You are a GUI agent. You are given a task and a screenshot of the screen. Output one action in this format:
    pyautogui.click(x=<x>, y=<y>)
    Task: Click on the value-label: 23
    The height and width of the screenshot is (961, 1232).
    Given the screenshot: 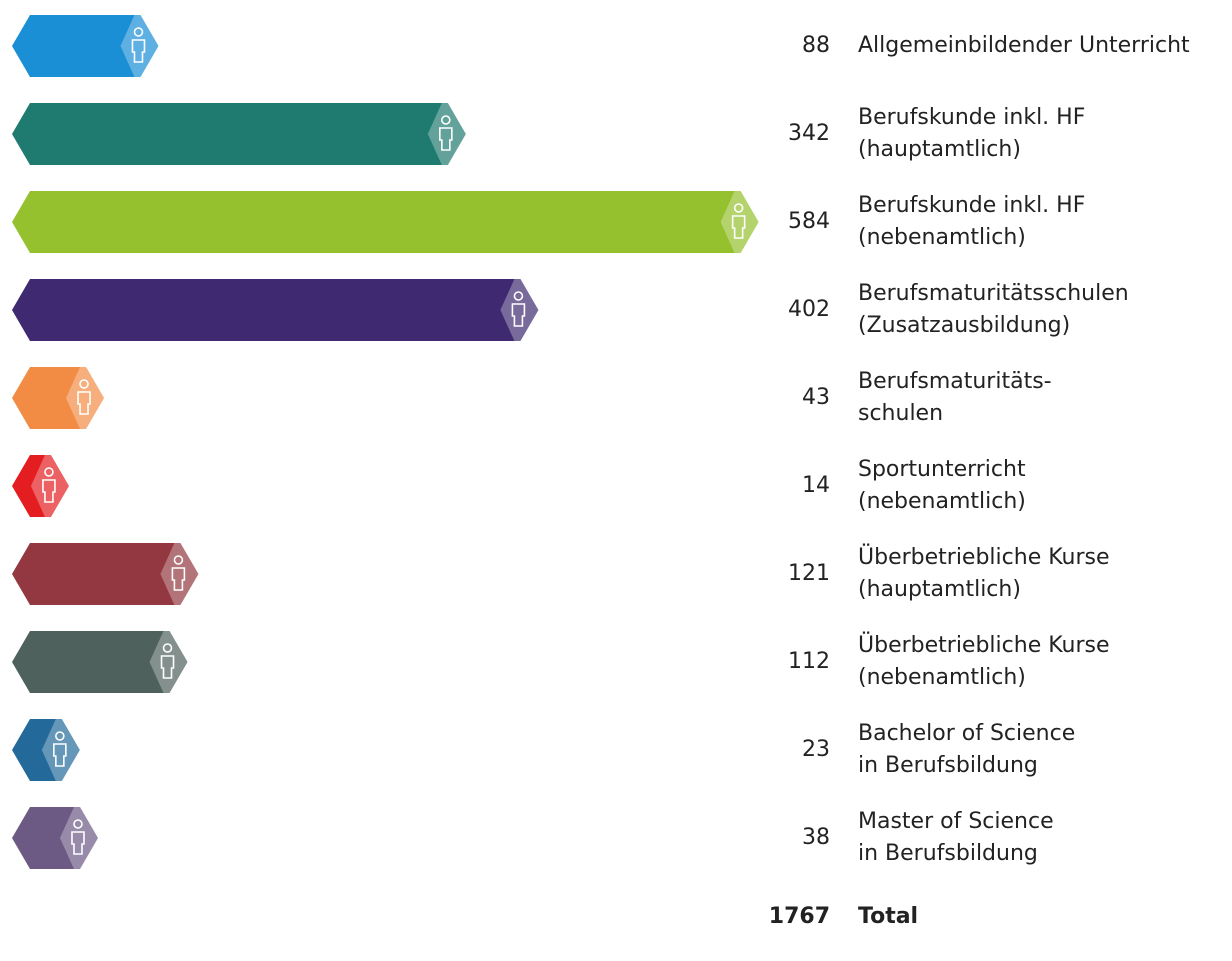 What is the action you would take?
    pyautogui.click(x=816, y=749)
    